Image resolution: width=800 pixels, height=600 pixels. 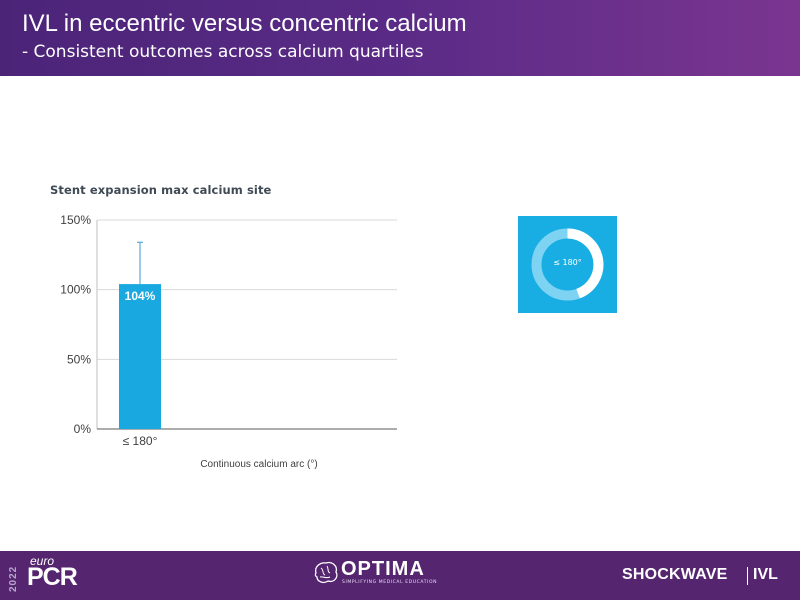 What do you see at coordinates (747, 576) in the screenshot?
I see `logo-divider` at bounding box center [747, 576].